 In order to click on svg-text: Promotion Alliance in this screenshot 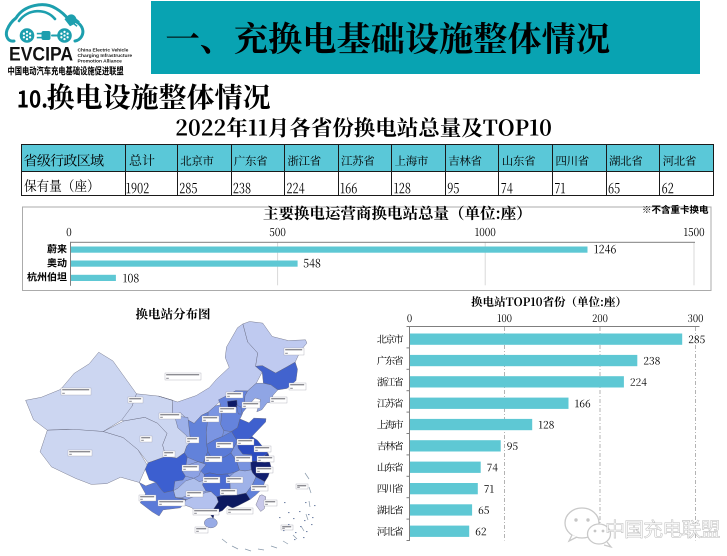, I will do `click(100, 62)`.